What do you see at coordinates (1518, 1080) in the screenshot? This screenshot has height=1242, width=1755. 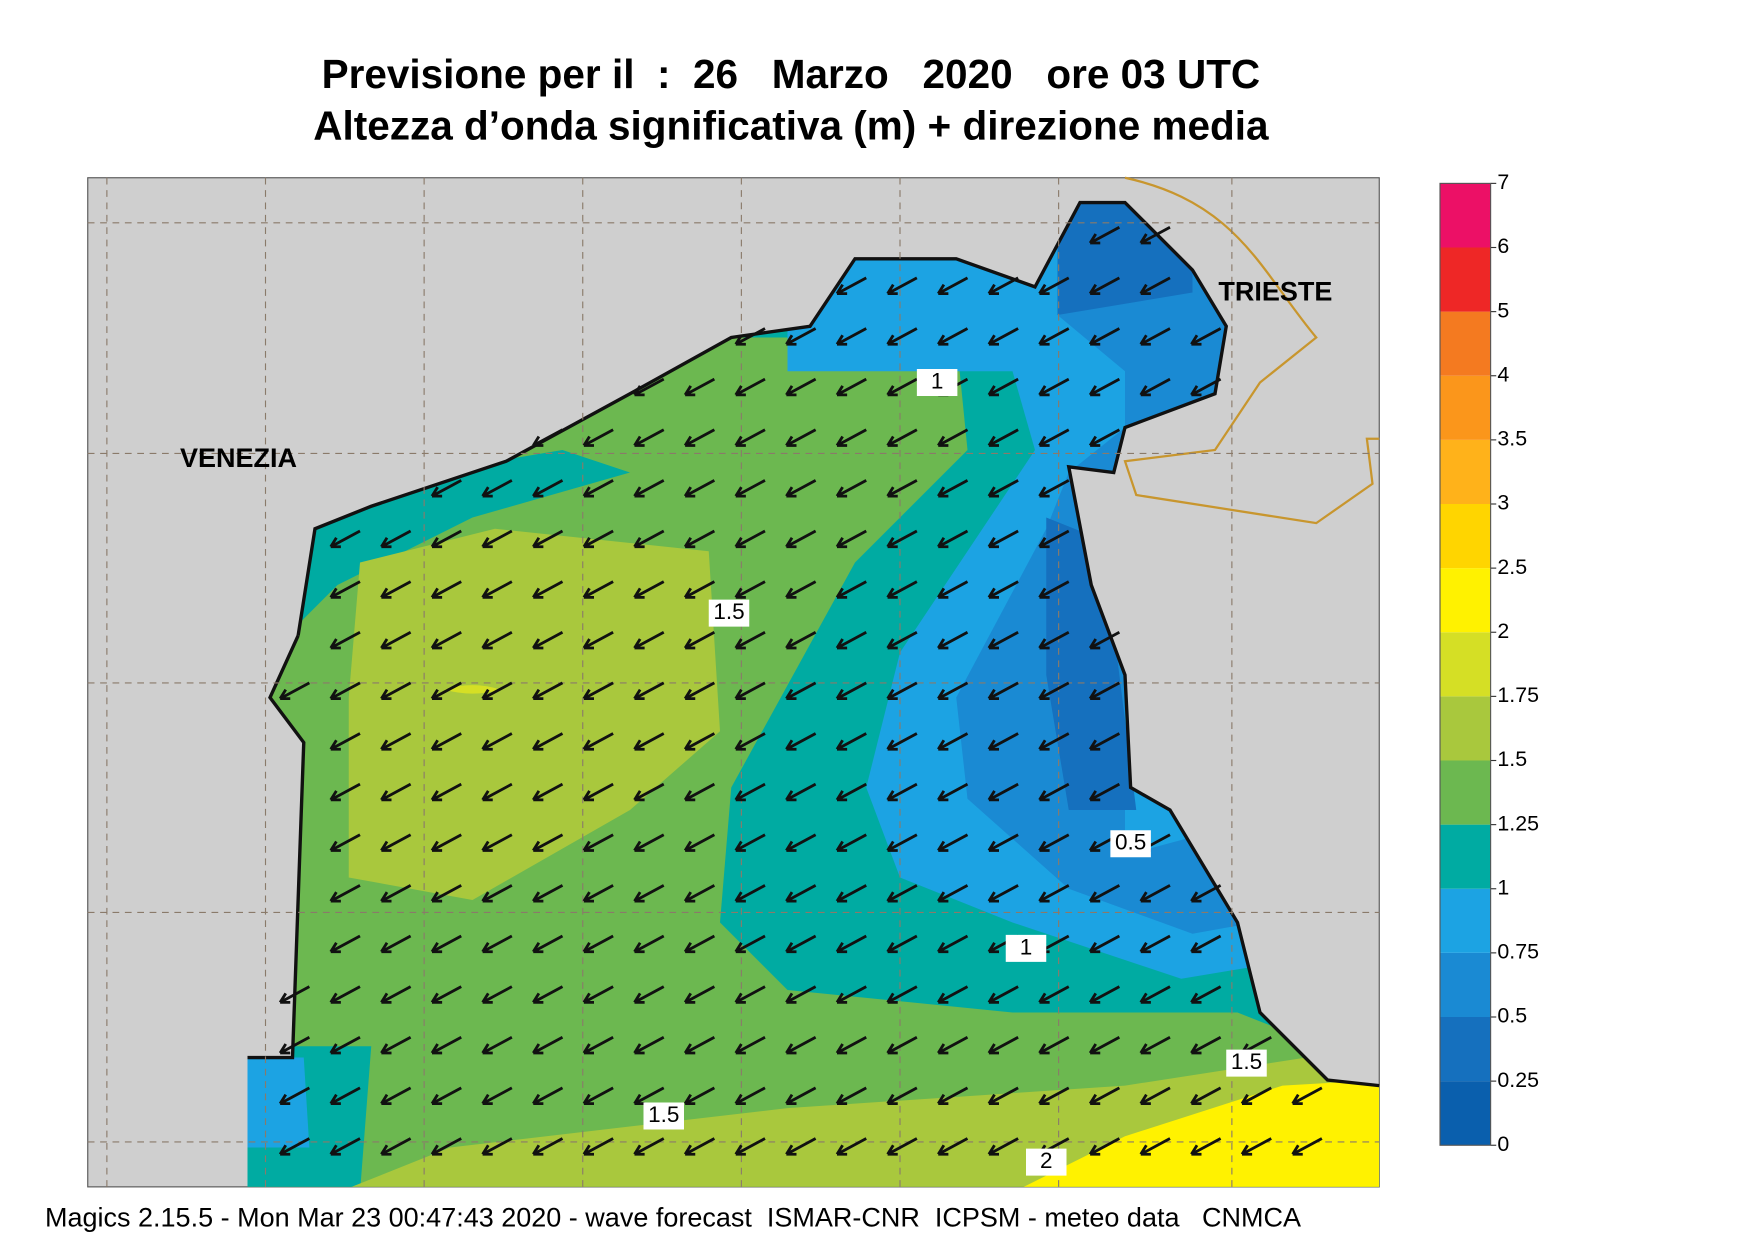 I see `colorbar-label: 0.25` at bounding box center [1518, 1080].